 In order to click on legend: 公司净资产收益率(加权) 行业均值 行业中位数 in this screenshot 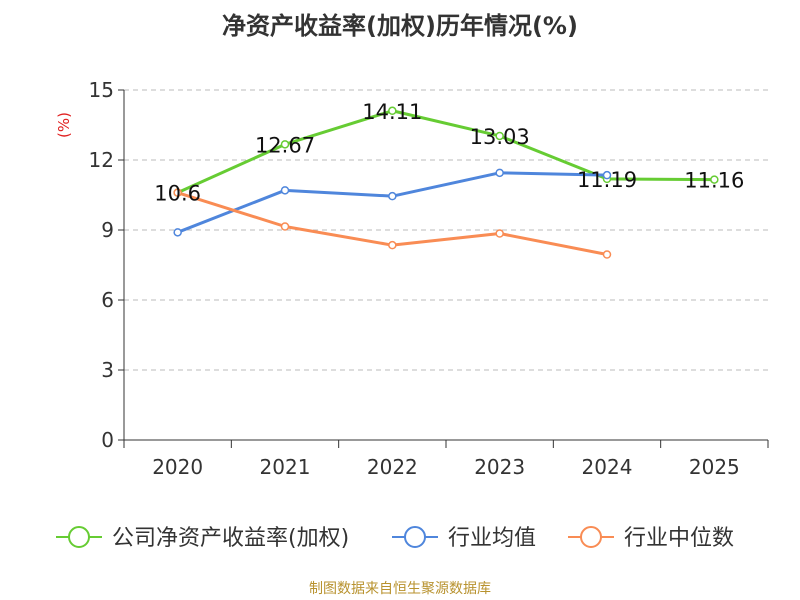, I will do `click(395, 538)`.